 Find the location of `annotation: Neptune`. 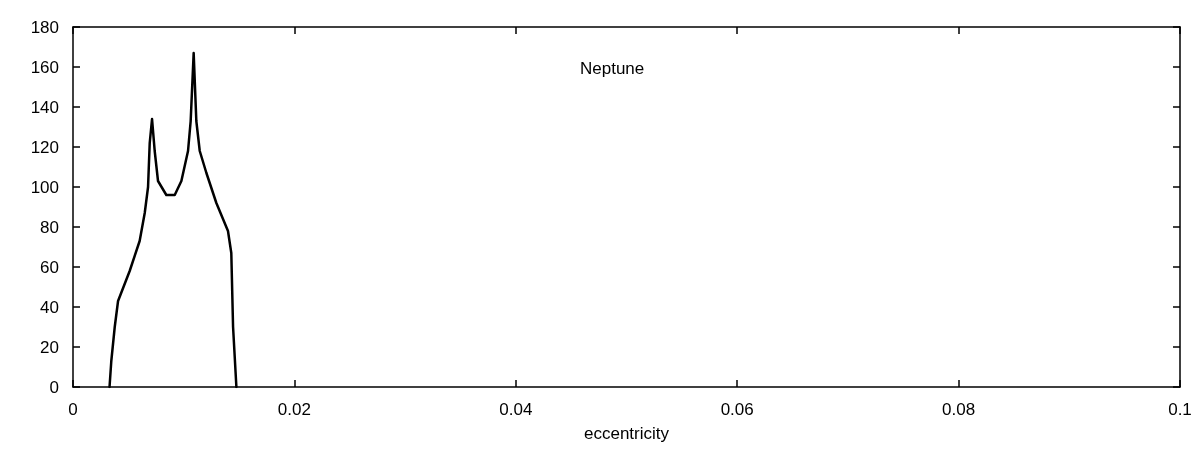

annotation: Neptune is located at coordinates (612, 68).